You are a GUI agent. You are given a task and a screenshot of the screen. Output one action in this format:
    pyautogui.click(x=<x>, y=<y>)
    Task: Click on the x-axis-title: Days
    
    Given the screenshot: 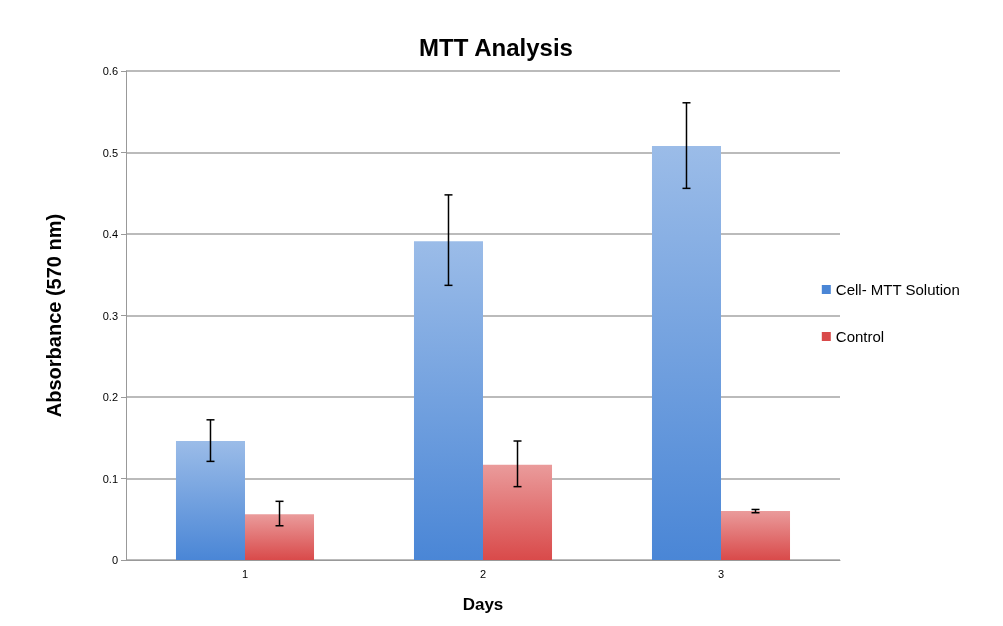 What is the action you would take?
    pyautogui.click(x=483, y=604)
    